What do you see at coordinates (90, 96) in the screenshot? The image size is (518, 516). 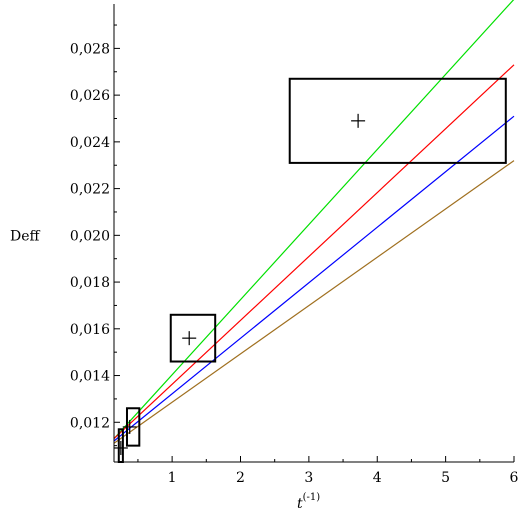 I see `y-tick-label: 0,026` at bounding box center [90, 96].